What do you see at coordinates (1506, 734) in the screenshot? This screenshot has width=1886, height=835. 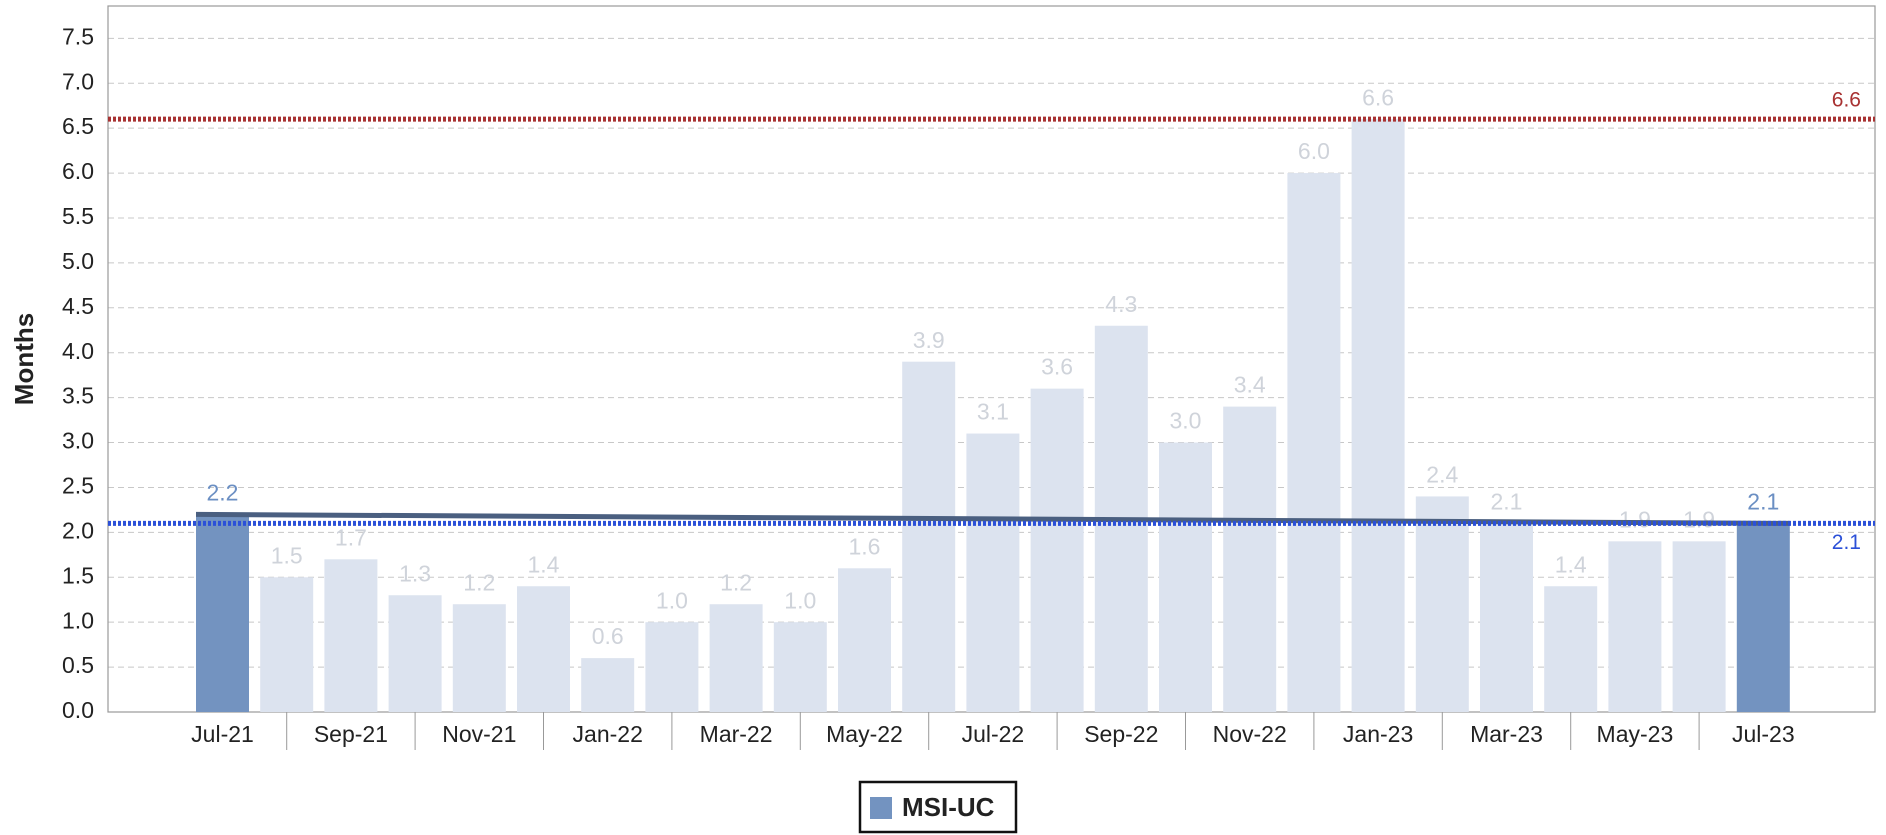 I see `x-tick-label: Mar-23` at bounding box center [1506, 734].